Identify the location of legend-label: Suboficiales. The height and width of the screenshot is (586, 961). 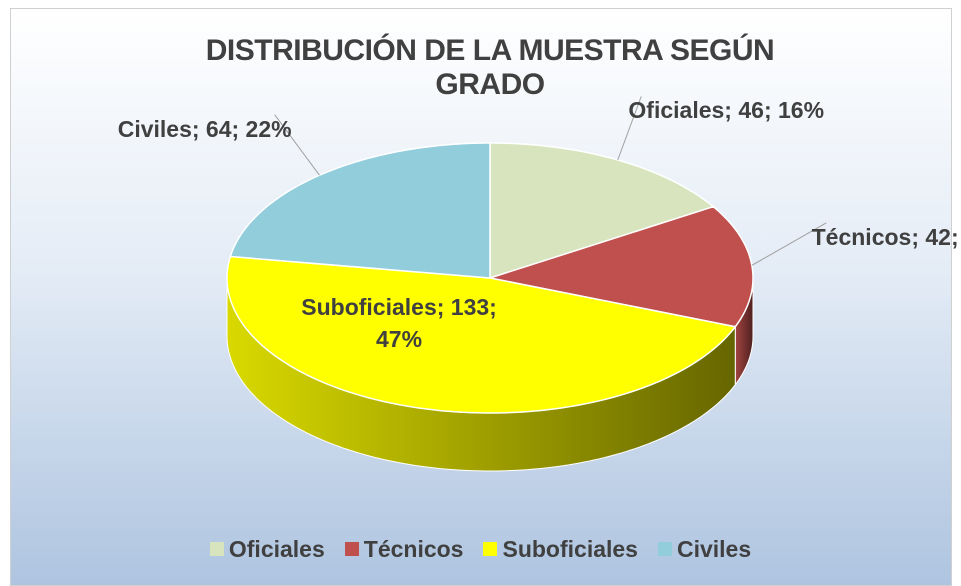
(570, 549).